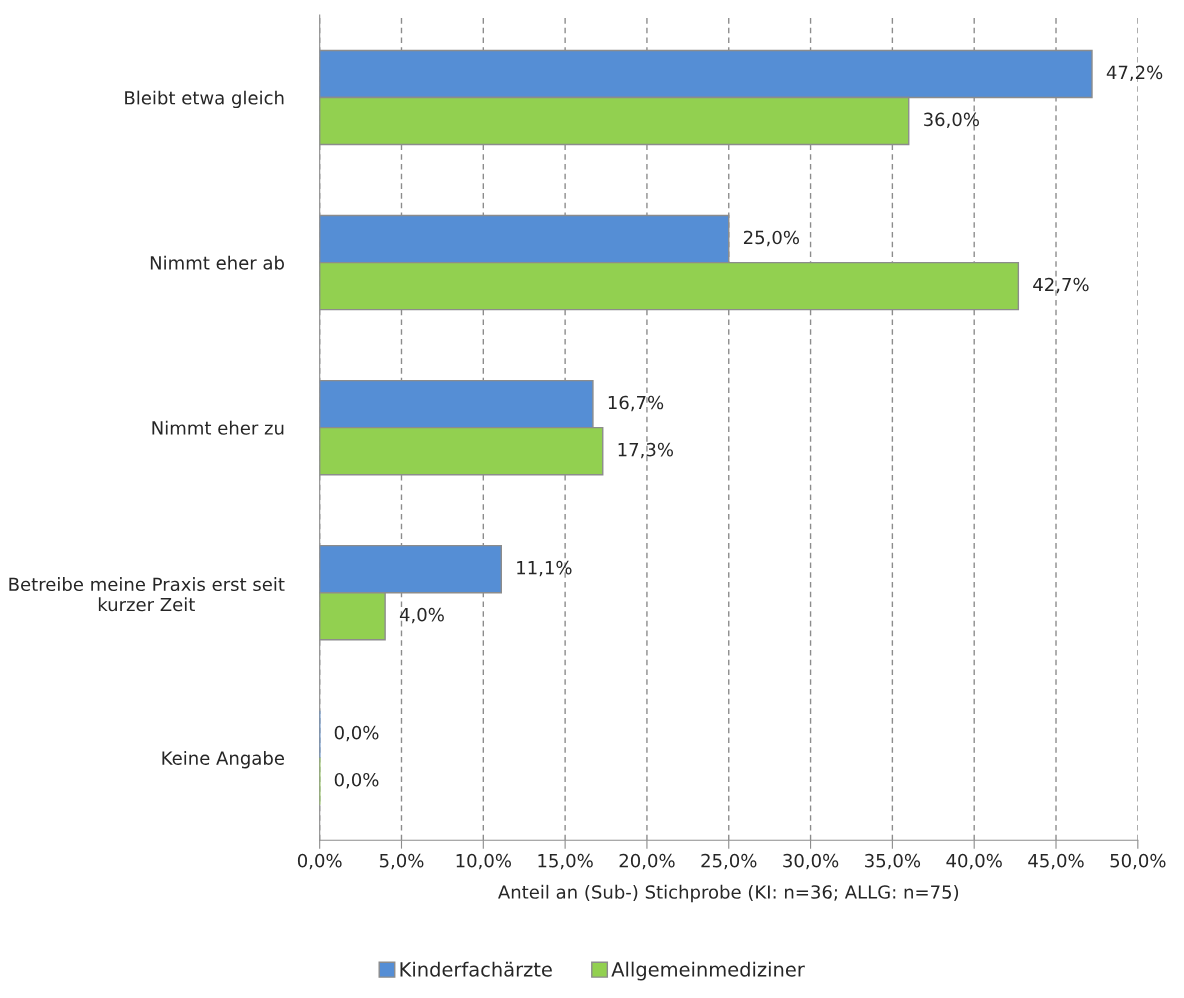  I want to click on x-tick-label: 5,0%, so click(401, 861).